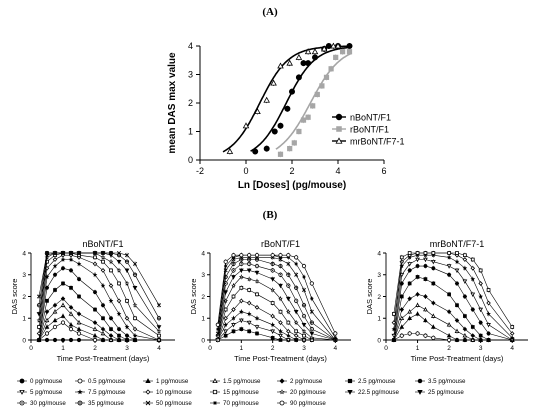 The image size is (550, 417). Describe the element at coordinates (481, 348) in the screenshot. I see `x-tick-label: 3` at that location.